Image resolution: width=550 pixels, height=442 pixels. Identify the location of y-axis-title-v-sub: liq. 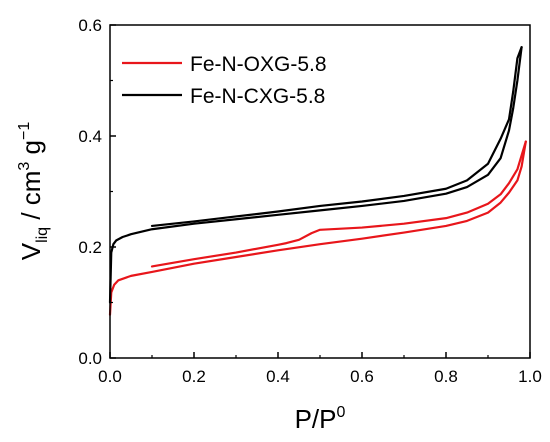
(42, 235).